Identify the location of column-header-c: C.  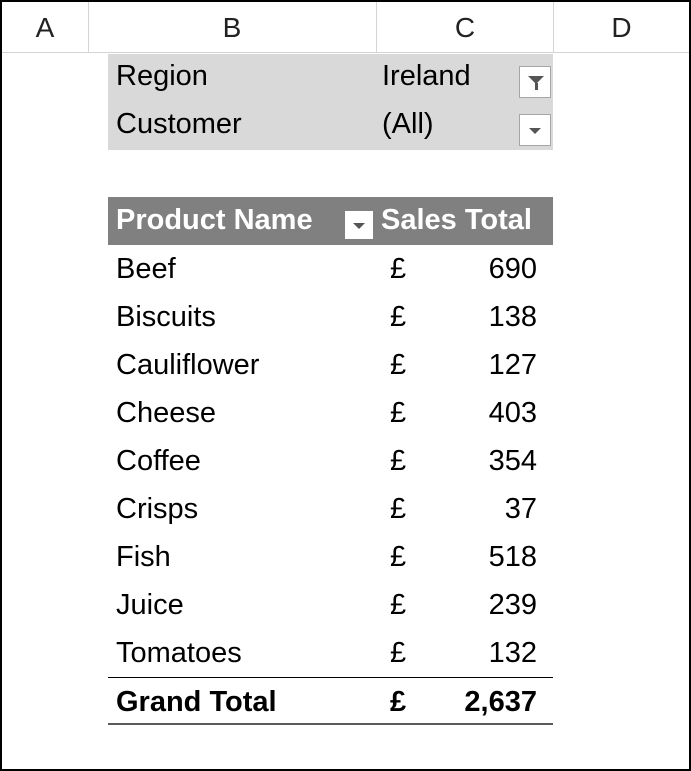
(465, 27).